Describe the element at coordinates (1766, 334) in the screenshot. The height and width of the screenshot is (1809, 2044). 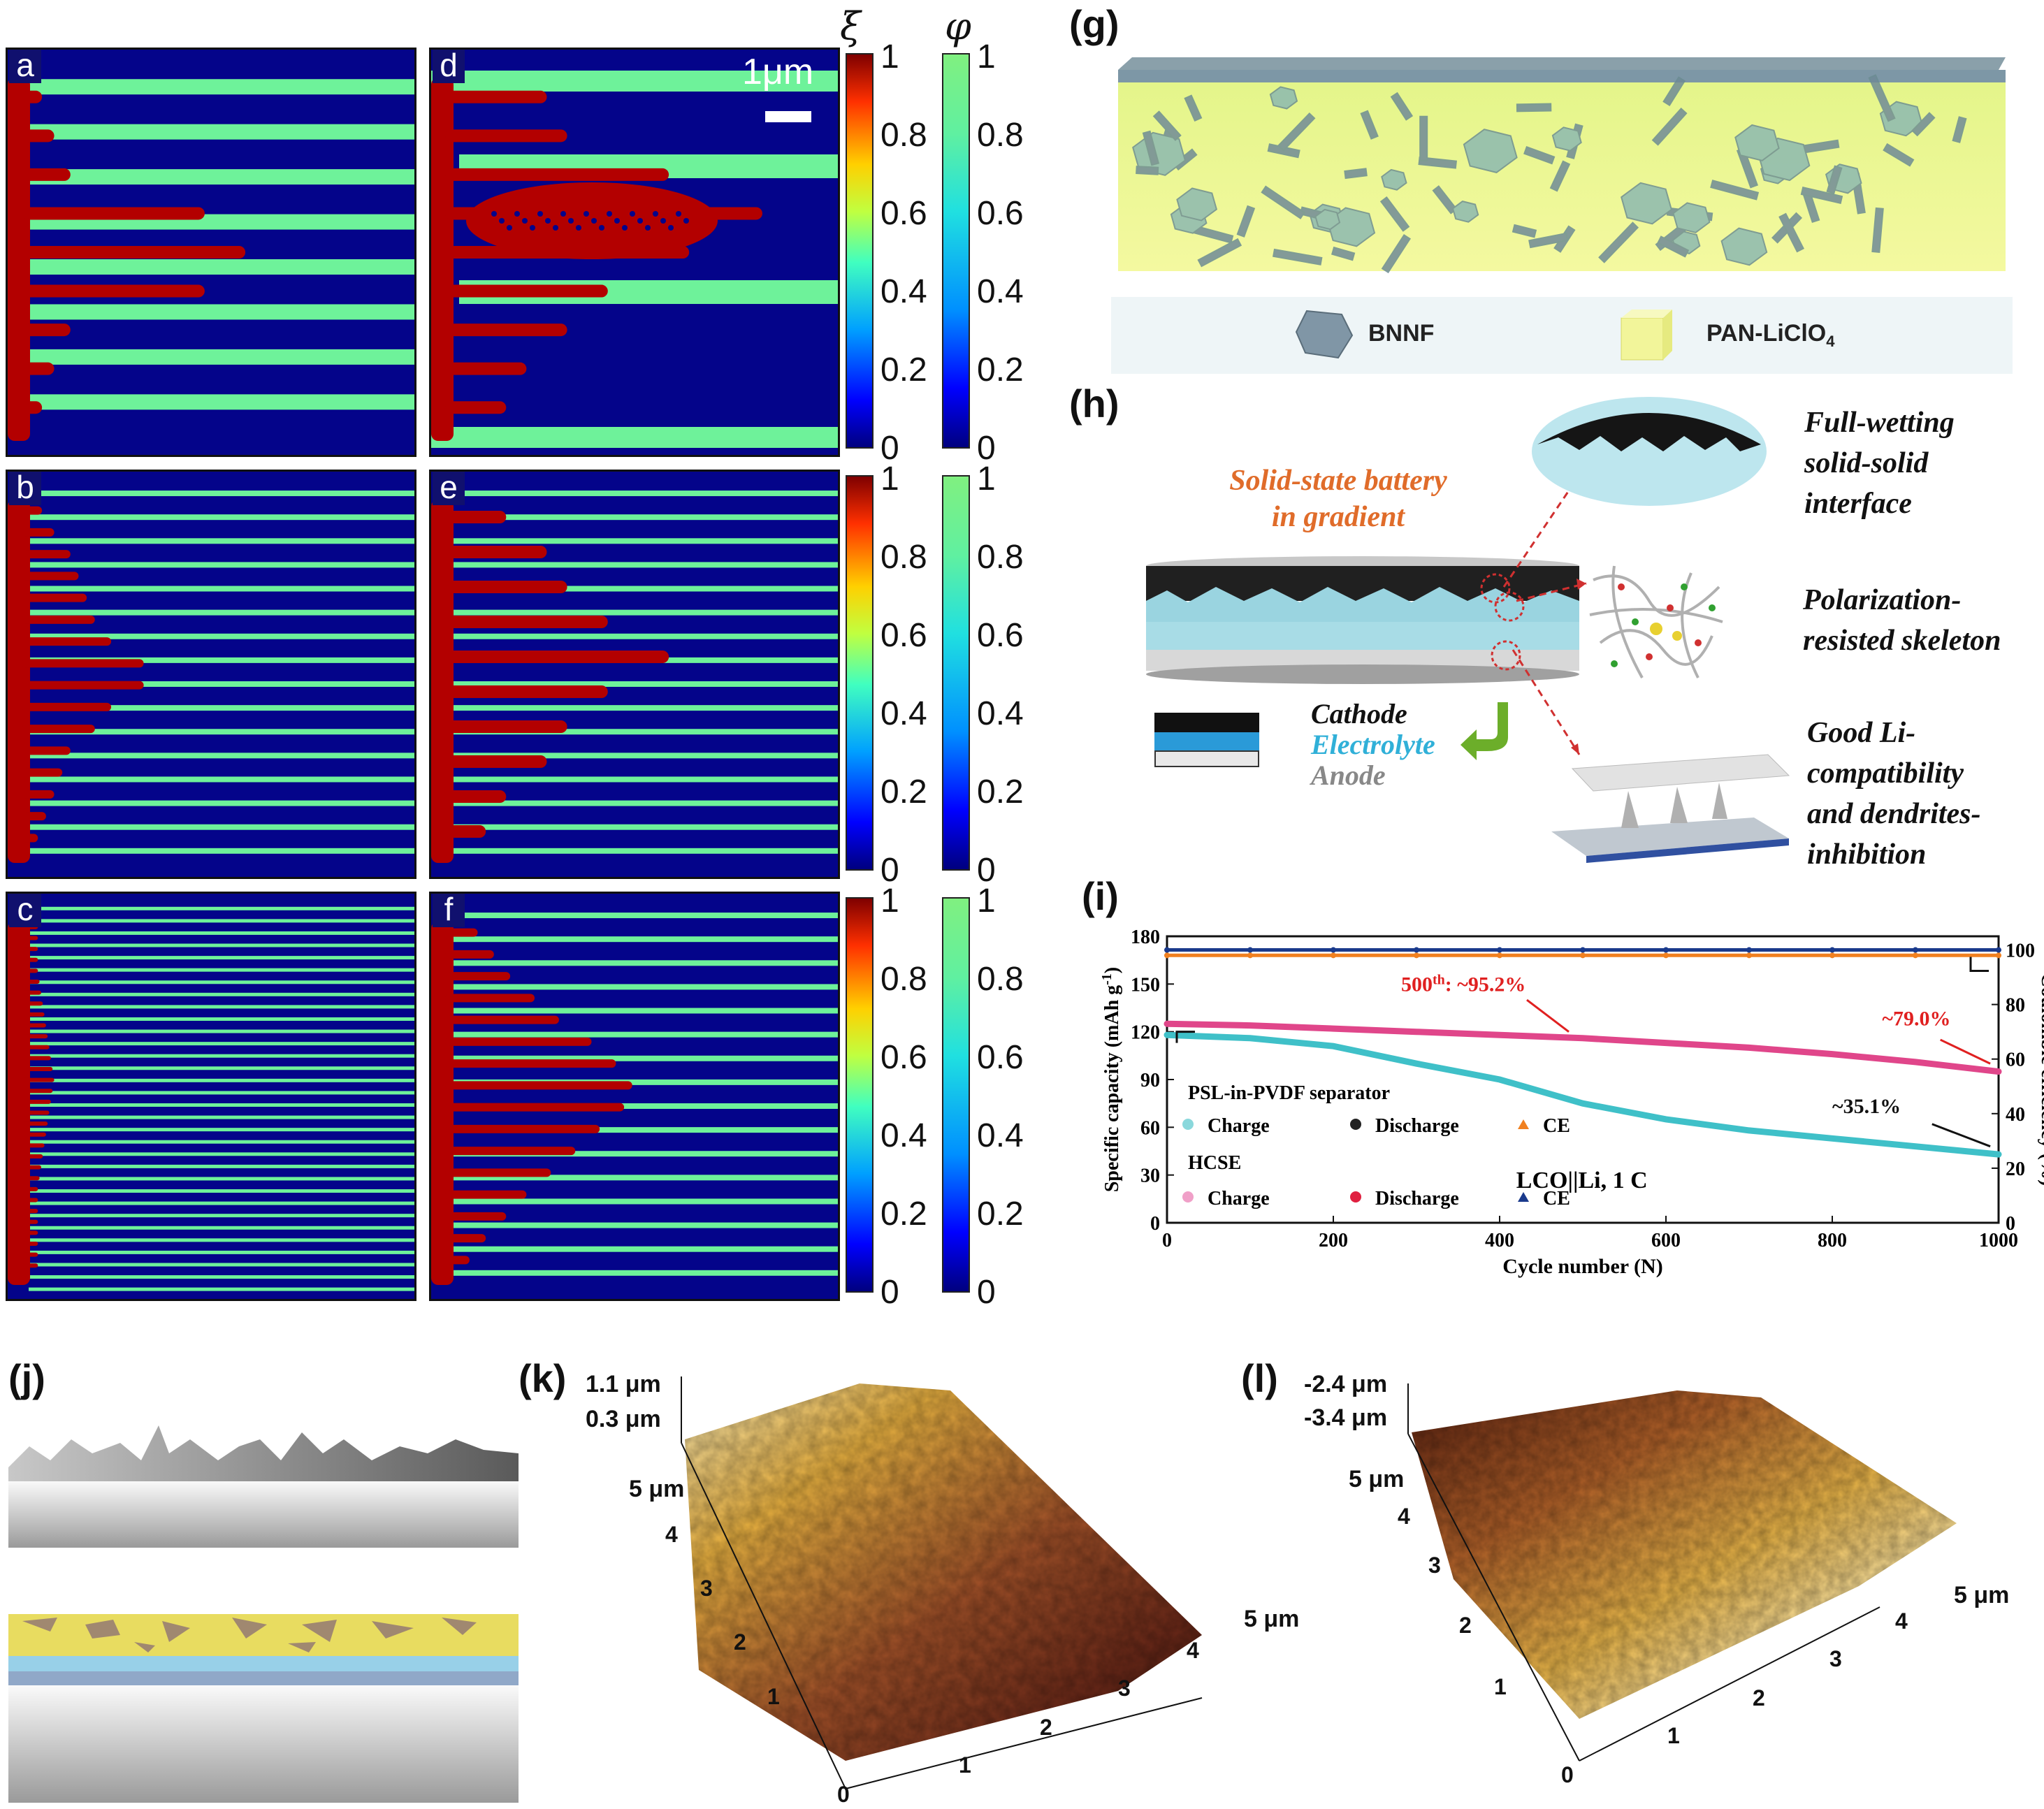
I see `legend-pan-text: PAN-LiClO` at that location.